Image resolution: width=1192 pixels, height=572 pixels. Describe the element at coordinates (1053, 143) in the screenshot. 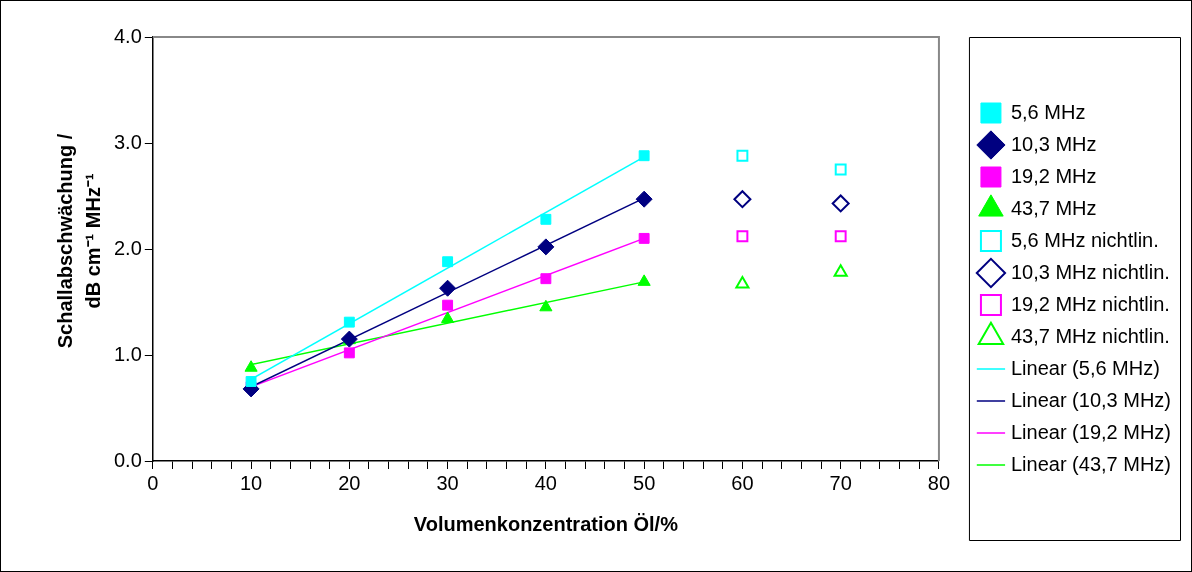

I see `legend-label: 10,3 MHz` at that location.